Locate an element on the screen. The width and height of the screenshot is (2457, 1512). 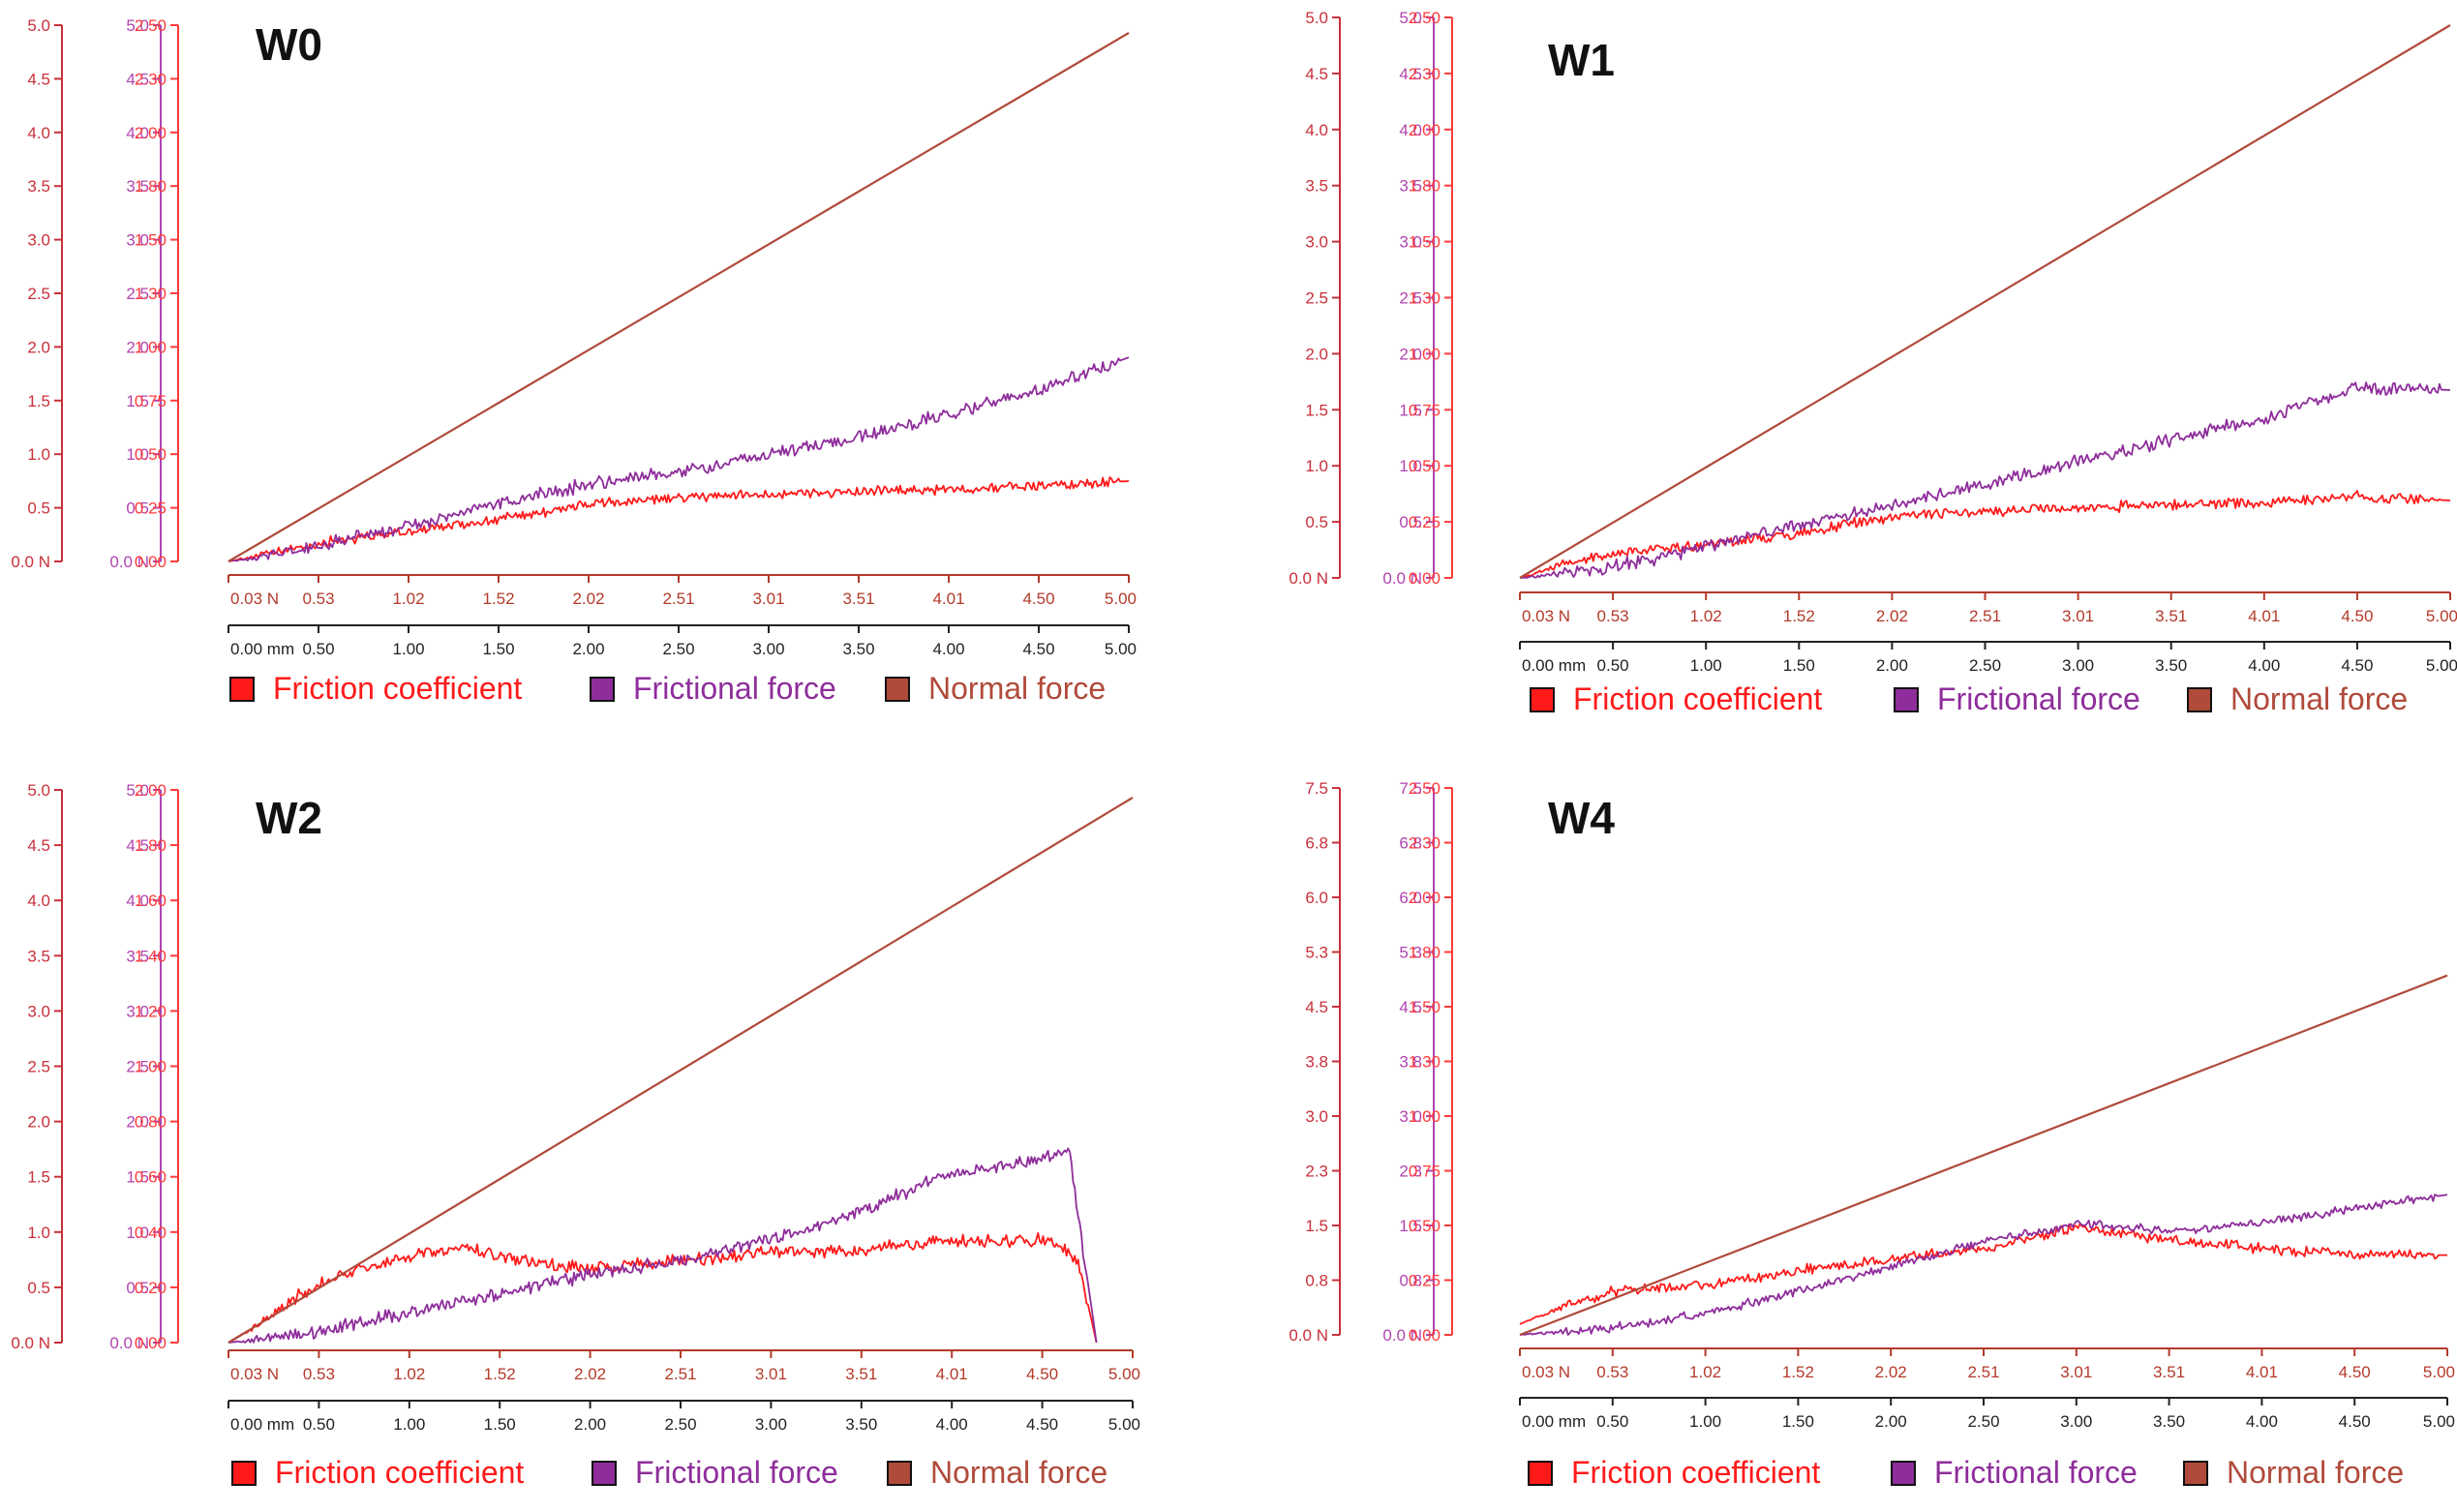
axis-f-tick-label: 3.8 is located at coordinates (1411, 1062).